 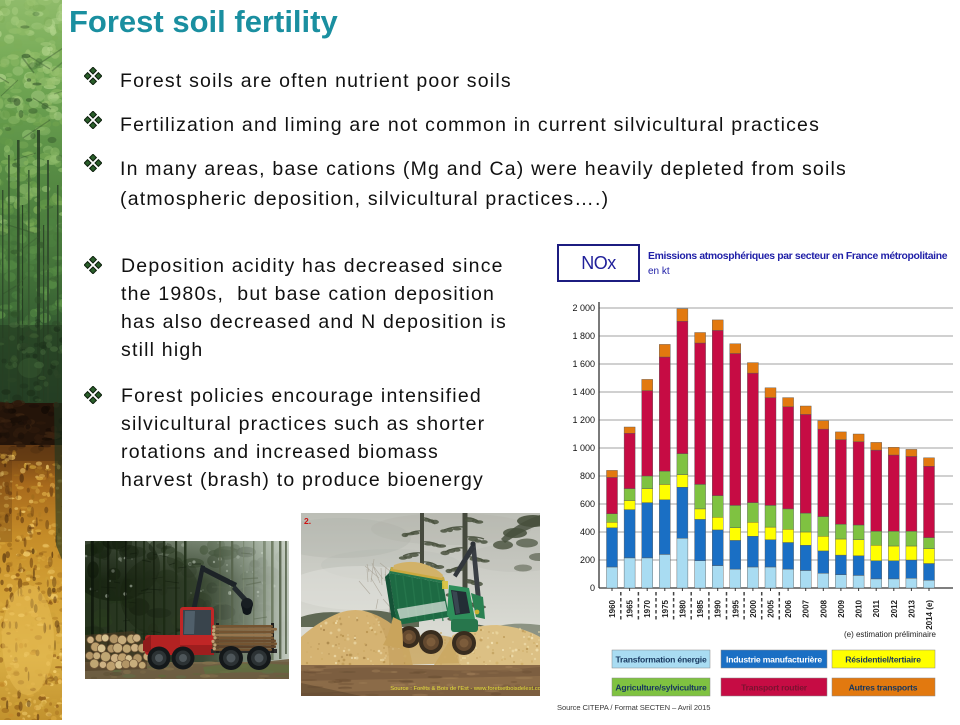 What do you see at coordinates (612, 608) in the screenshot?
I see `svg-text: 1960` at bounding box center [612, 608].